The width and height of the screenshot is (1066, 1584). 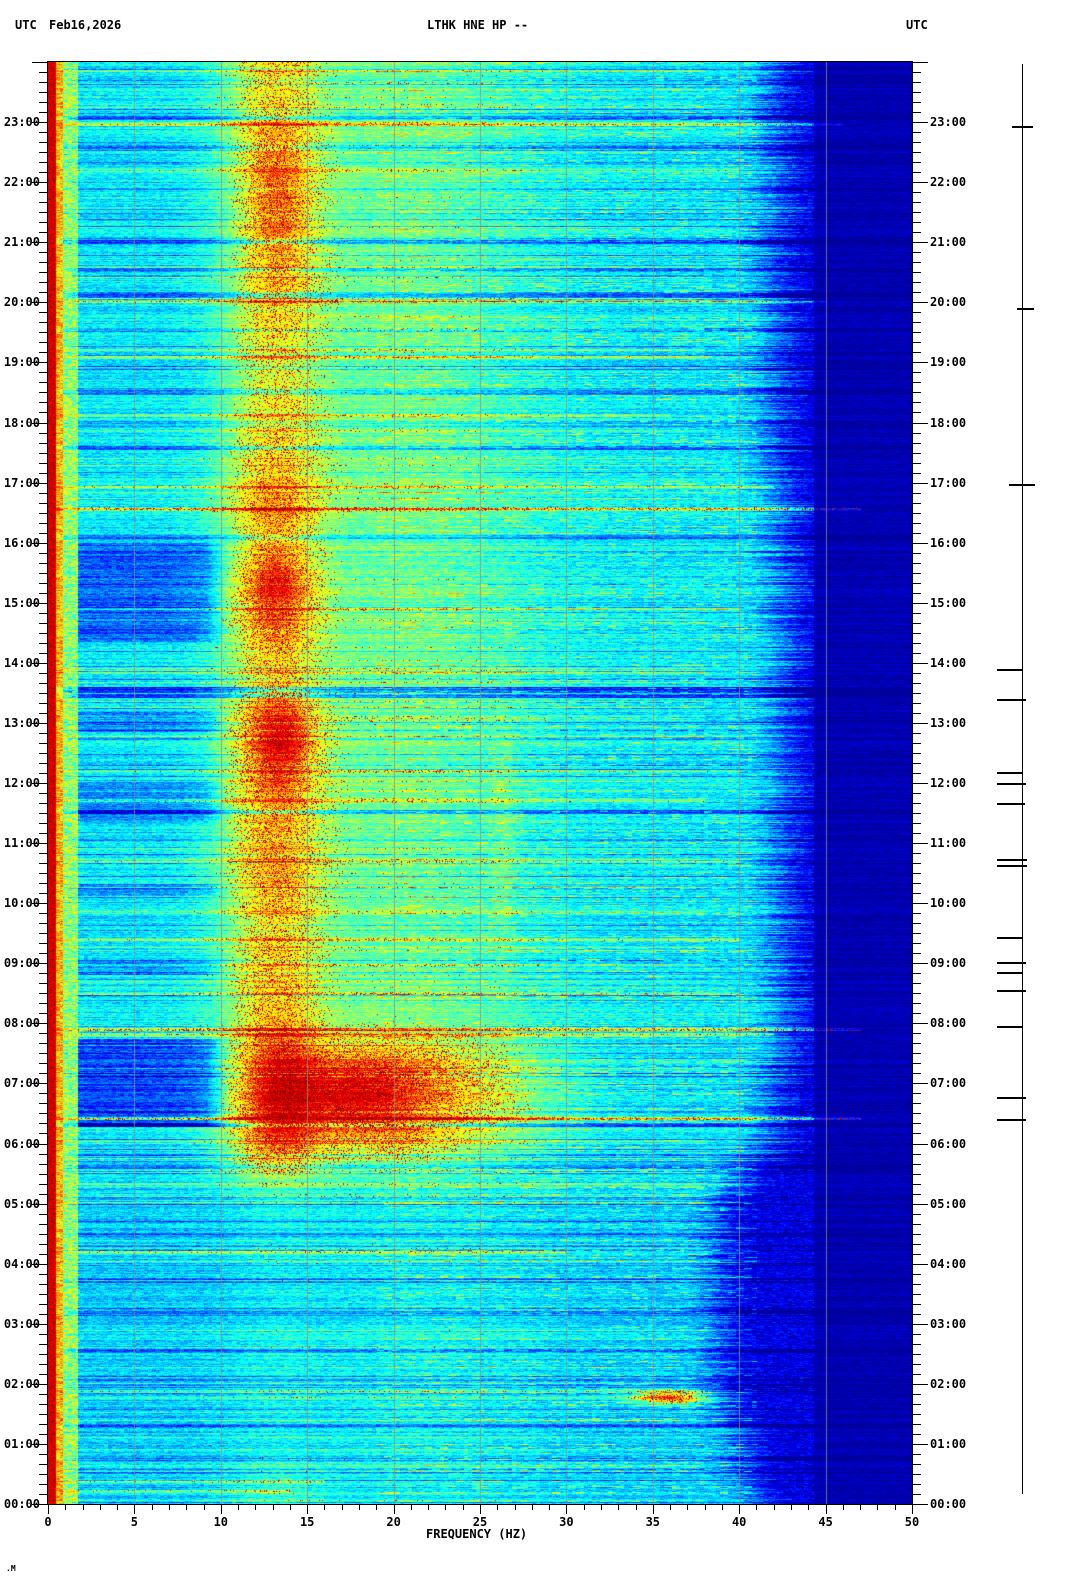 I want to click on left-hour-label: 08:00, so click(x=21, y=1023).